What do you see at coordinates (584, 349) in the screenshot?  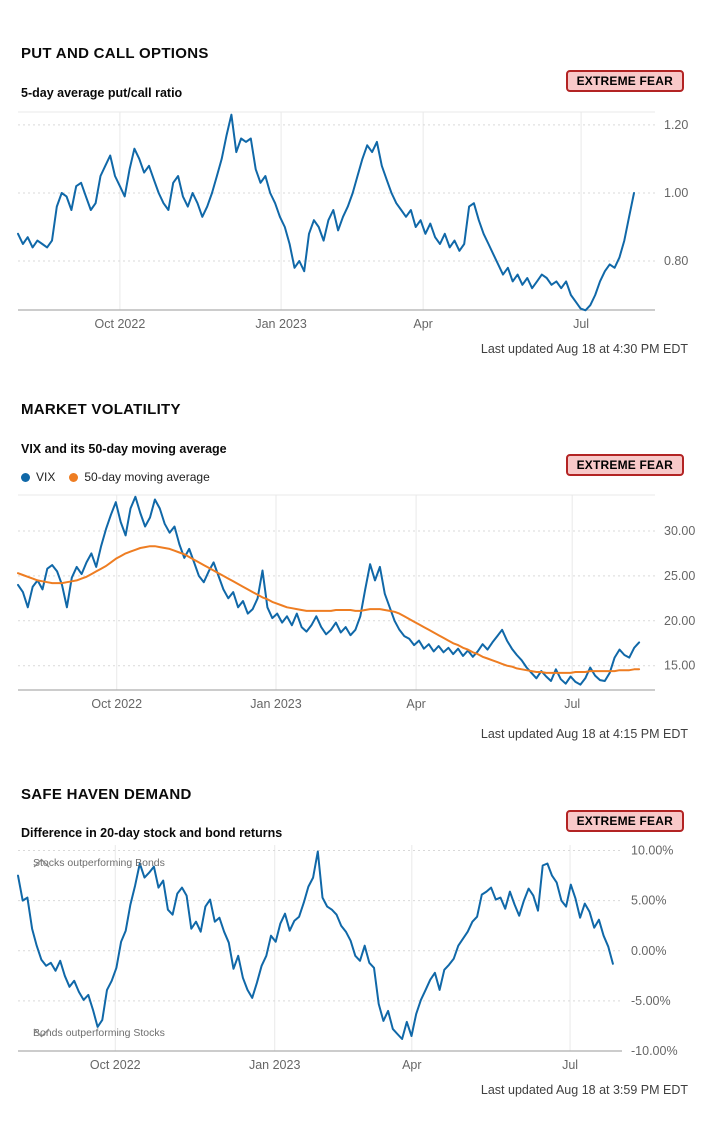 I see `last-updated-put-call: Last updated Aug 18 at 4:30 PM EDT` at bounding box center [584, 349].